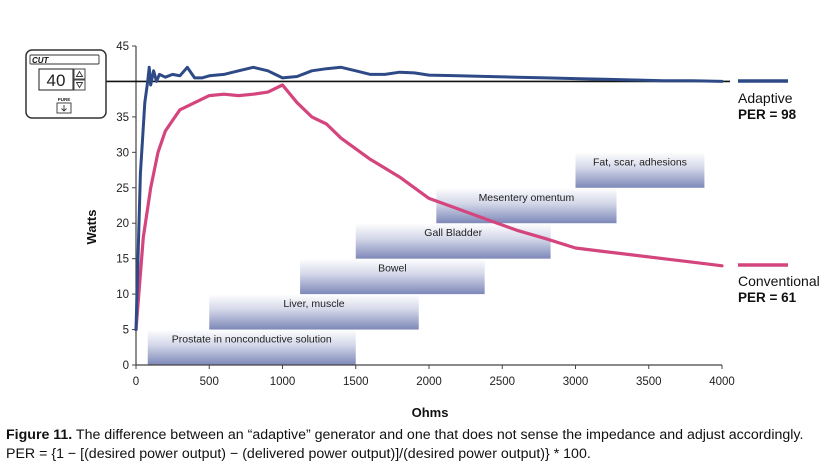 The height and width of the screenshot is (472, 840). I want to click on x-tick-label: 500, so click(209, 382).